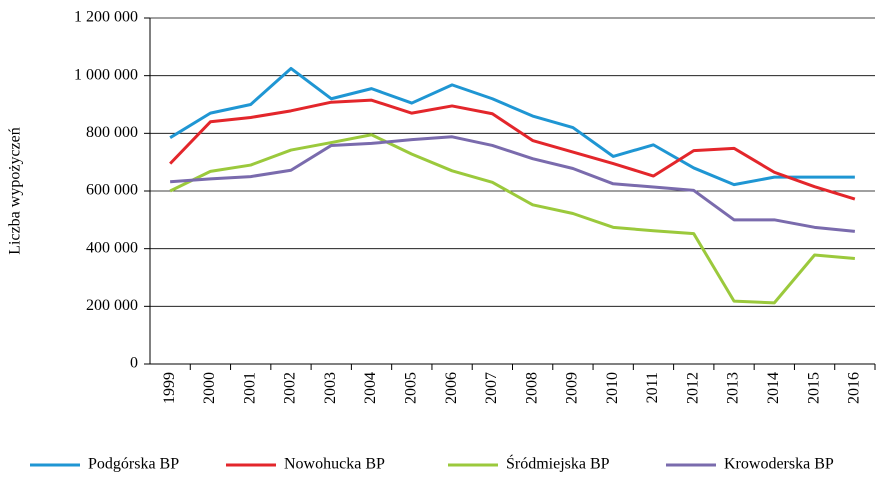 The height and width of the screenshot is (480, 876). I want to click on x-tick-label: 2005, so click(410, 388).